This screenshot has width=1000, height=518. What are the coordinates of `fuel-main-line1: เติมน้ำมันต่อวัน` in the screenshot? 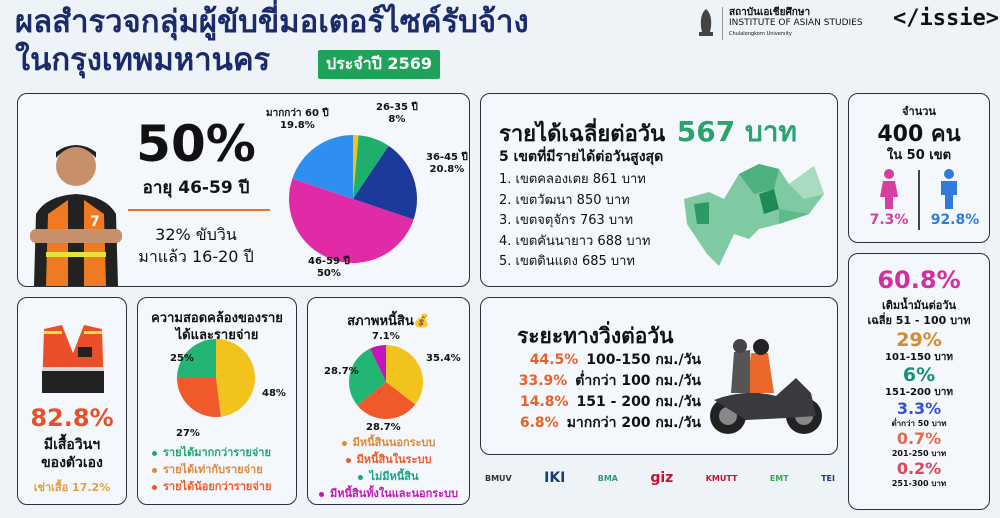 It's located at (919, 305).